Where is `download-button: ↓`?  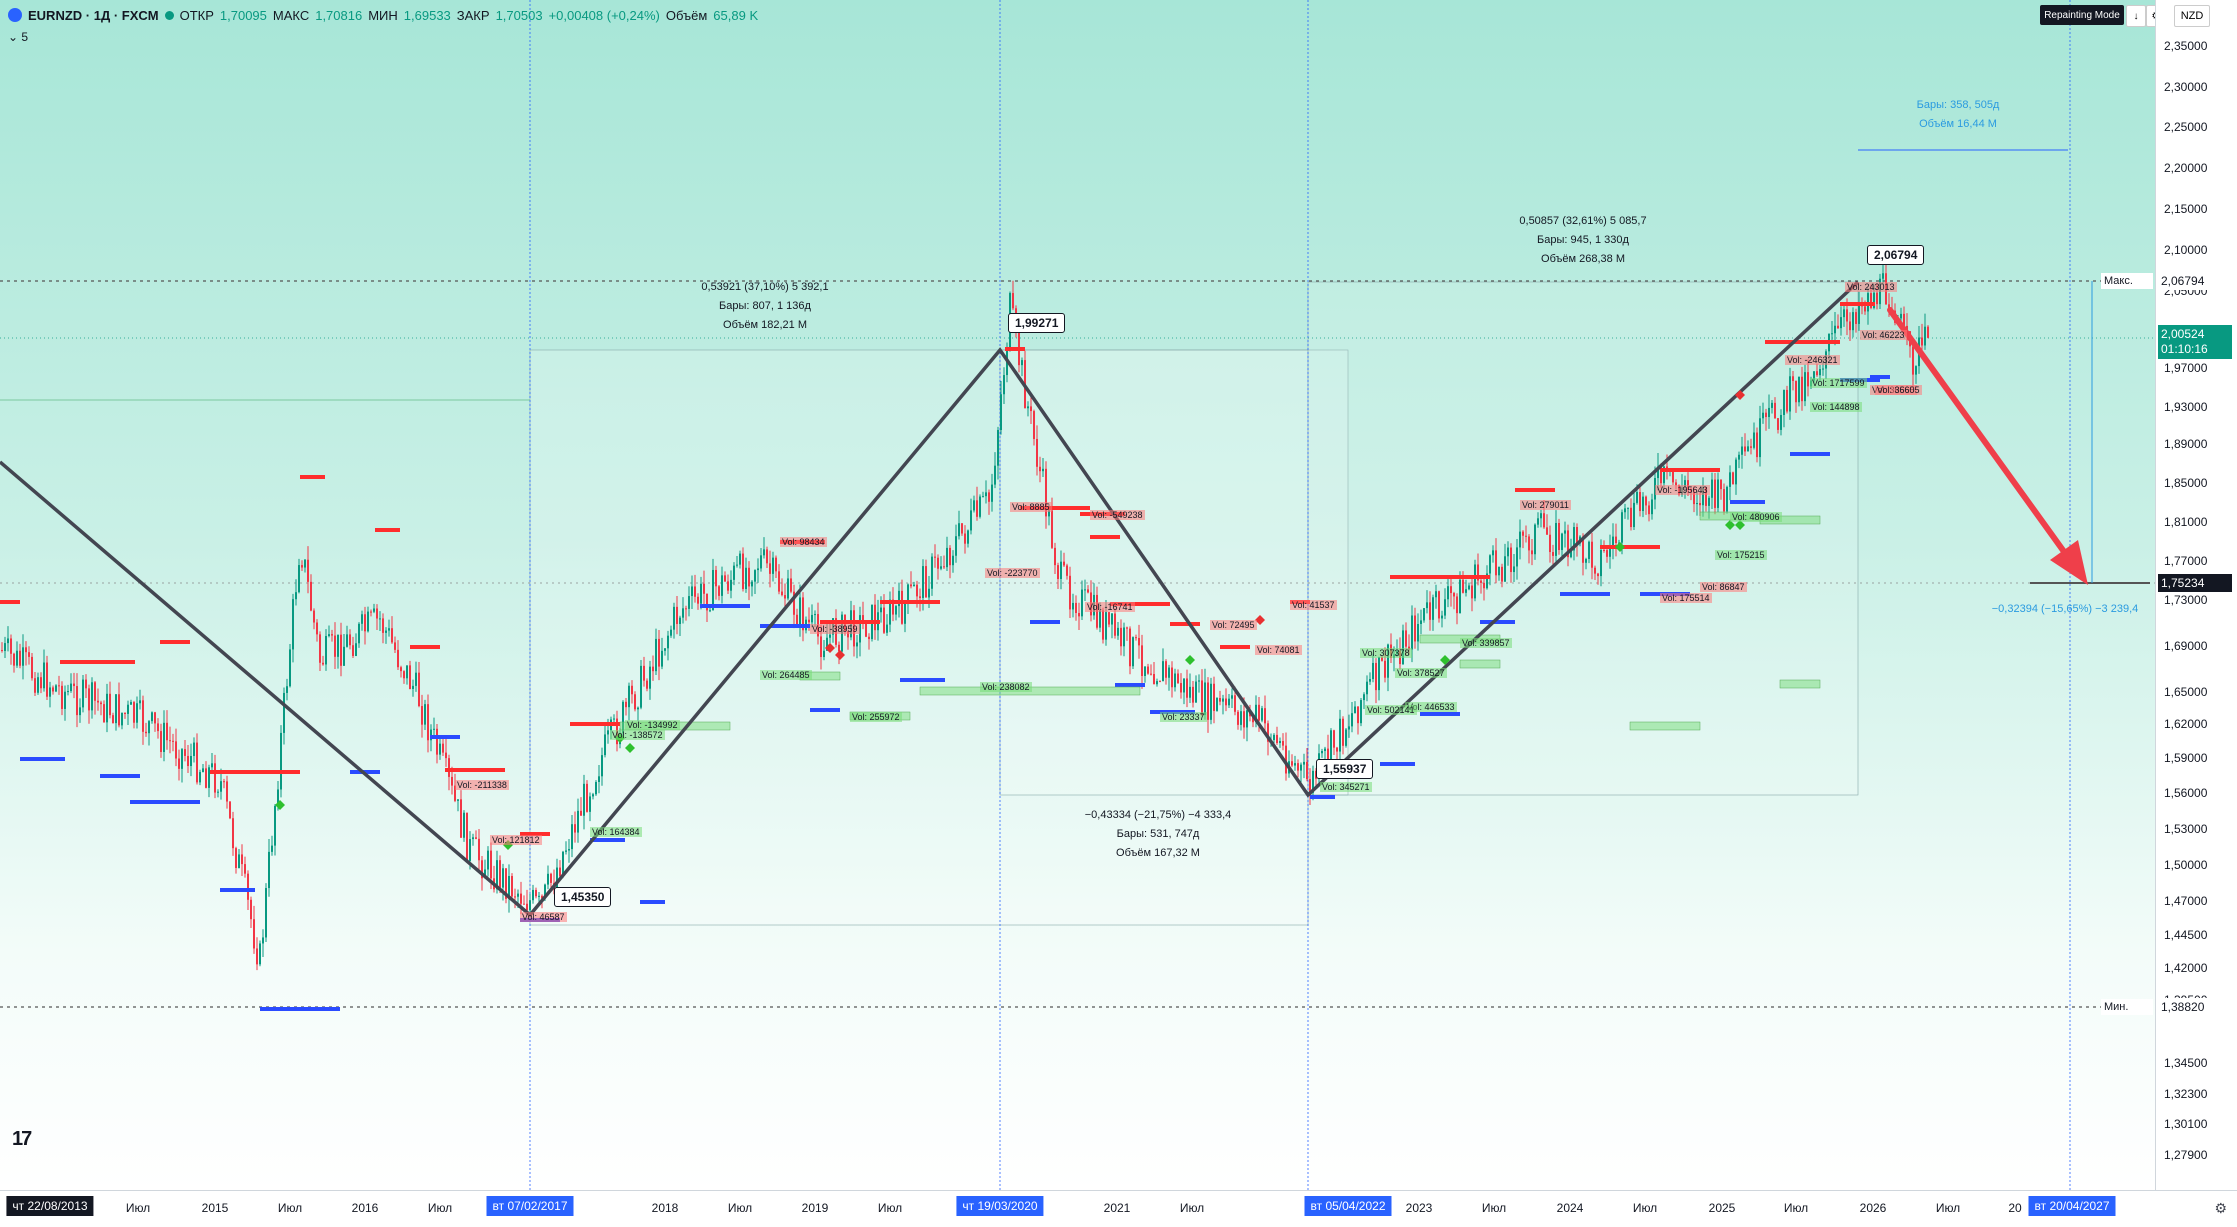
download-button: ↓ is located at coordinates (2136, 16).